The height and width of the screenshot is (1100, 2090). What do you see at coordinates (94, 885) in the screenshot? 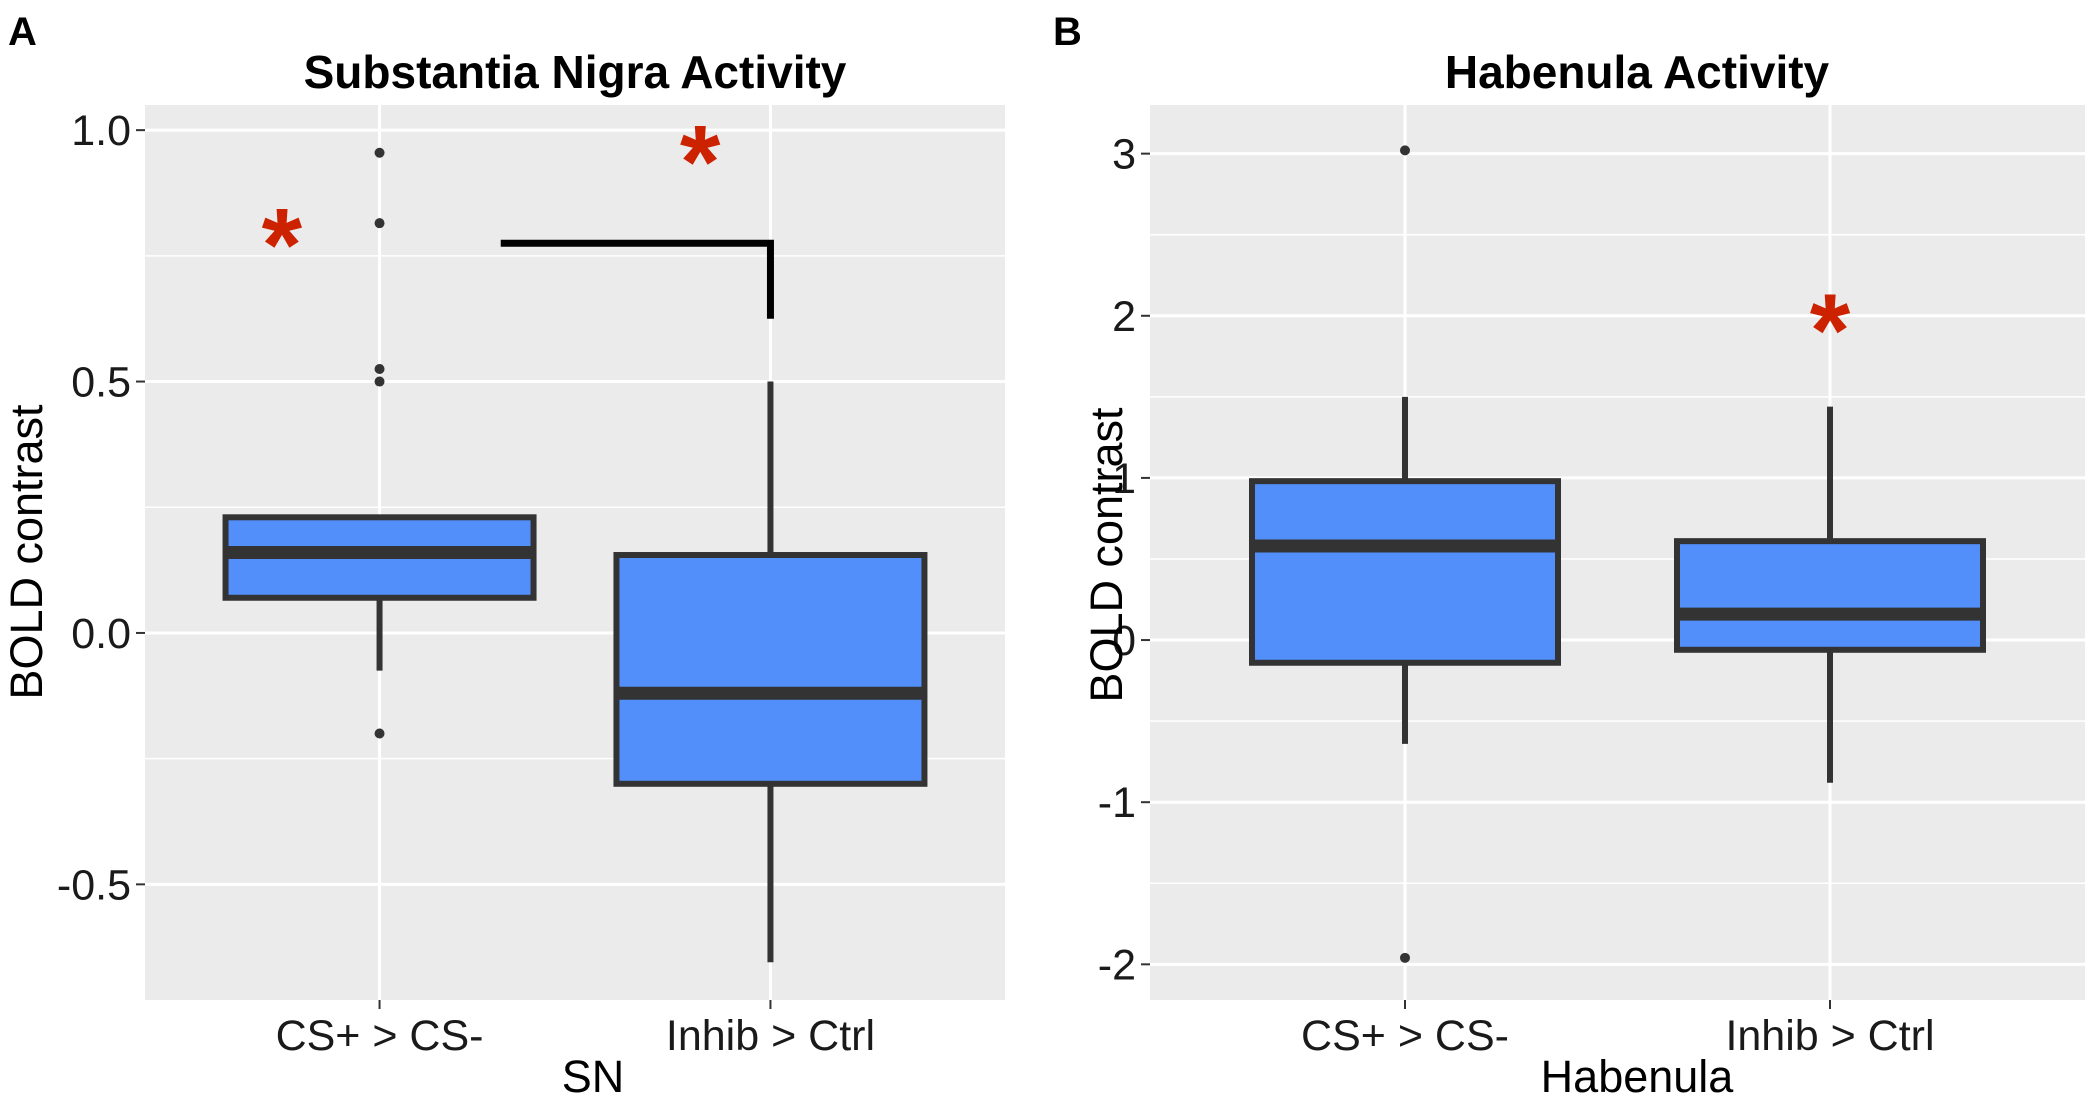
I see `y-tick-label: -0.5` at bounding box center [94, 885].